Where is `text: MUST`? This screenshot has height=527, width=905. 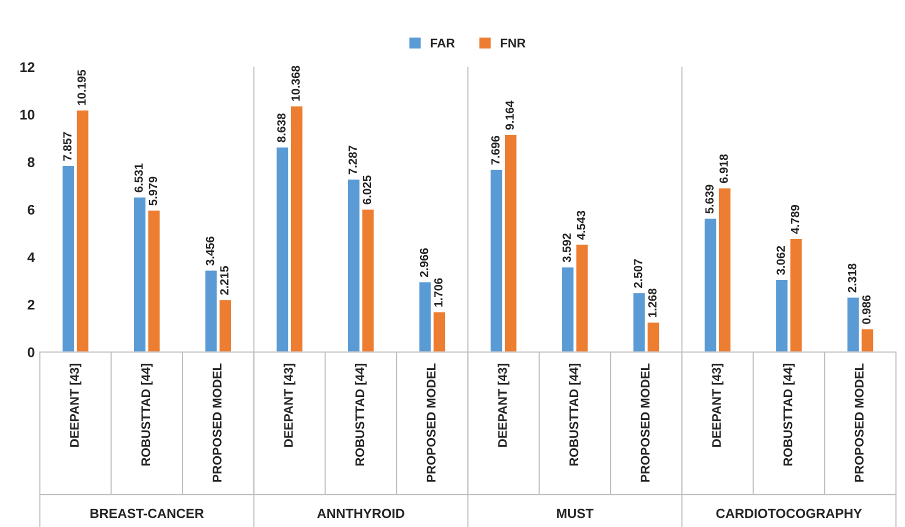
text: MUST is located at coordinates (575, 513).